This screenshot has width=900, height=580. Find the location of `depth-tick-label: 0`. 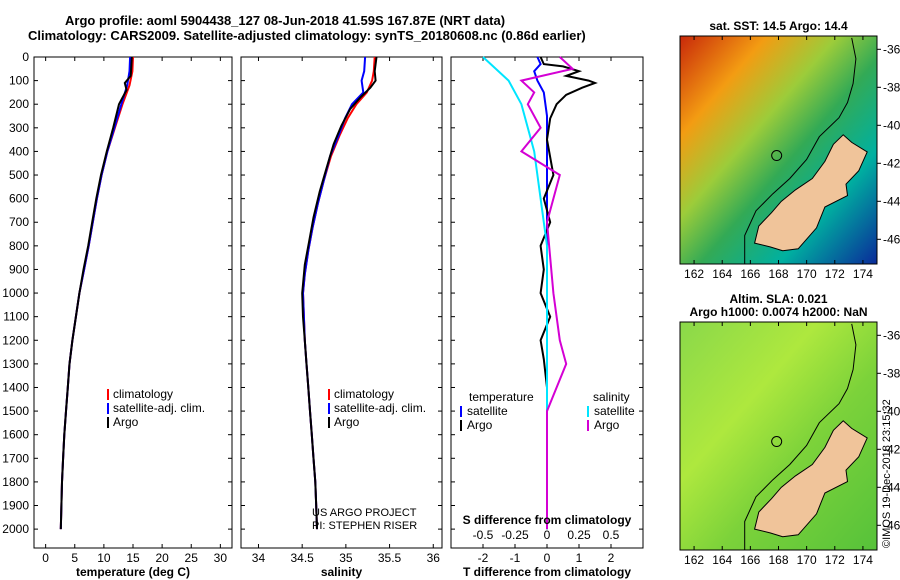

depth-tick-label: 0 is located at coordinates (25, 57).